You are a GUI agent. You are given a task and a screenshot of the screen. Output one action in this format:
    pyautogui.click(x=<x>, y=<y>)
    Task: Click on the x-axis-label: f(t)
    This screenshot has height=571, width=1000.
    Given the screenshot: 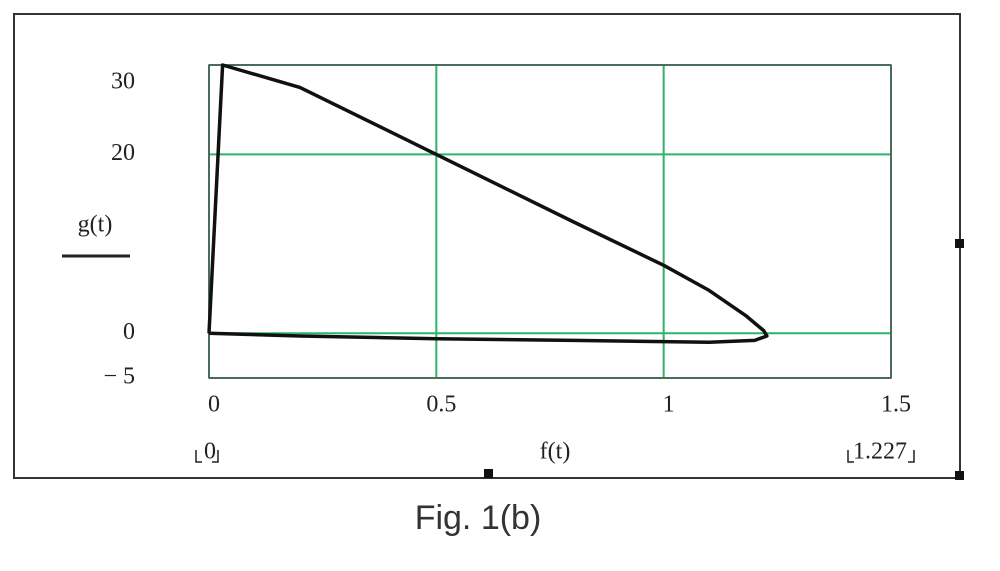 What is the action you would take?
    pyautogui.click(x=555, y=452)
    